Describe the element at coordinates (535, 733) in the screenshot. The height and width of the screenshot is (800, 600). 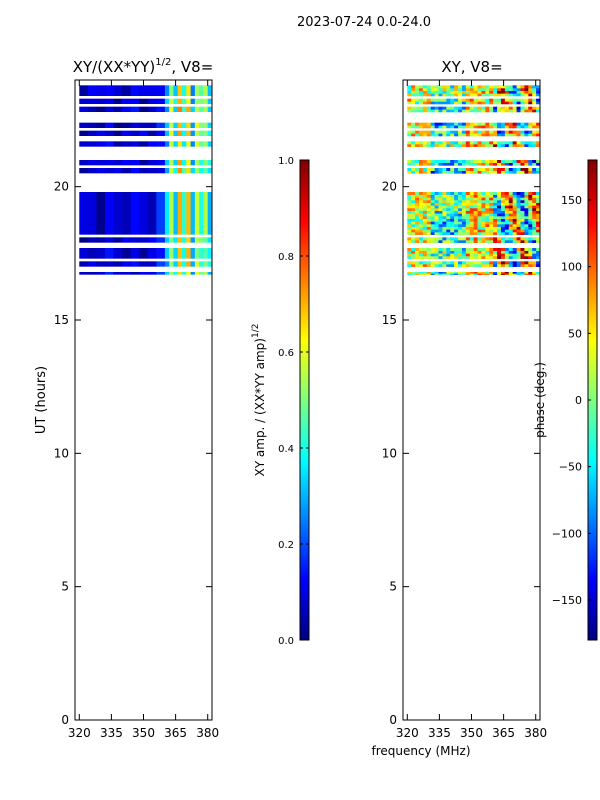
I see `x-tick-label: 380` at that location.